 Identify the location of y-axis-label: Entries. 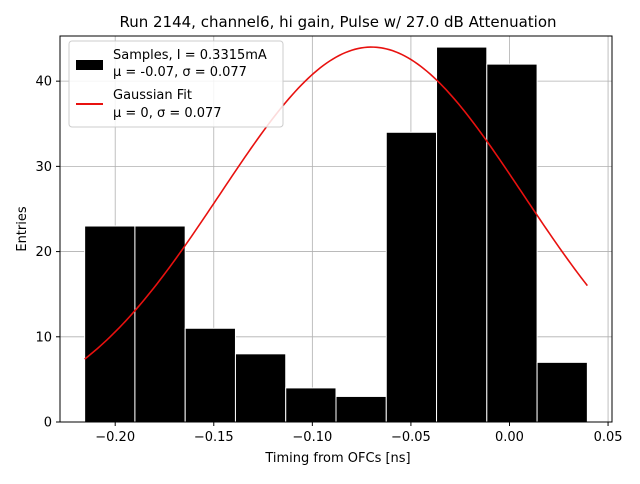
(22, 229).